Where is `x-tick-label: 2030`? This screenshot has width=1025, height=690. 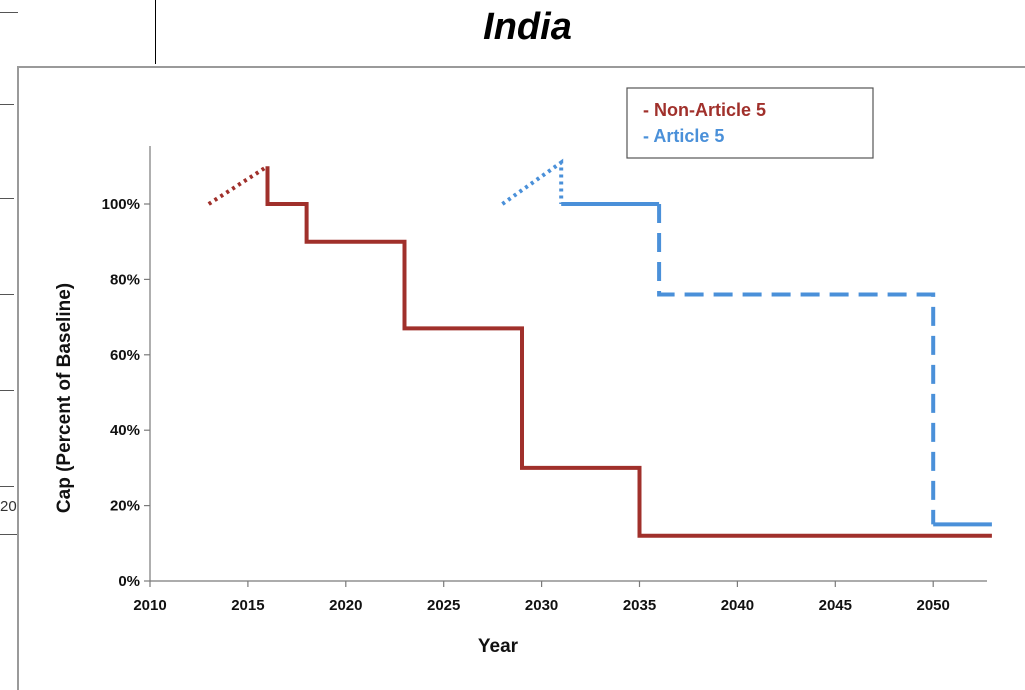
x-tick-label: 2030 is located at coordinates (541, 605).